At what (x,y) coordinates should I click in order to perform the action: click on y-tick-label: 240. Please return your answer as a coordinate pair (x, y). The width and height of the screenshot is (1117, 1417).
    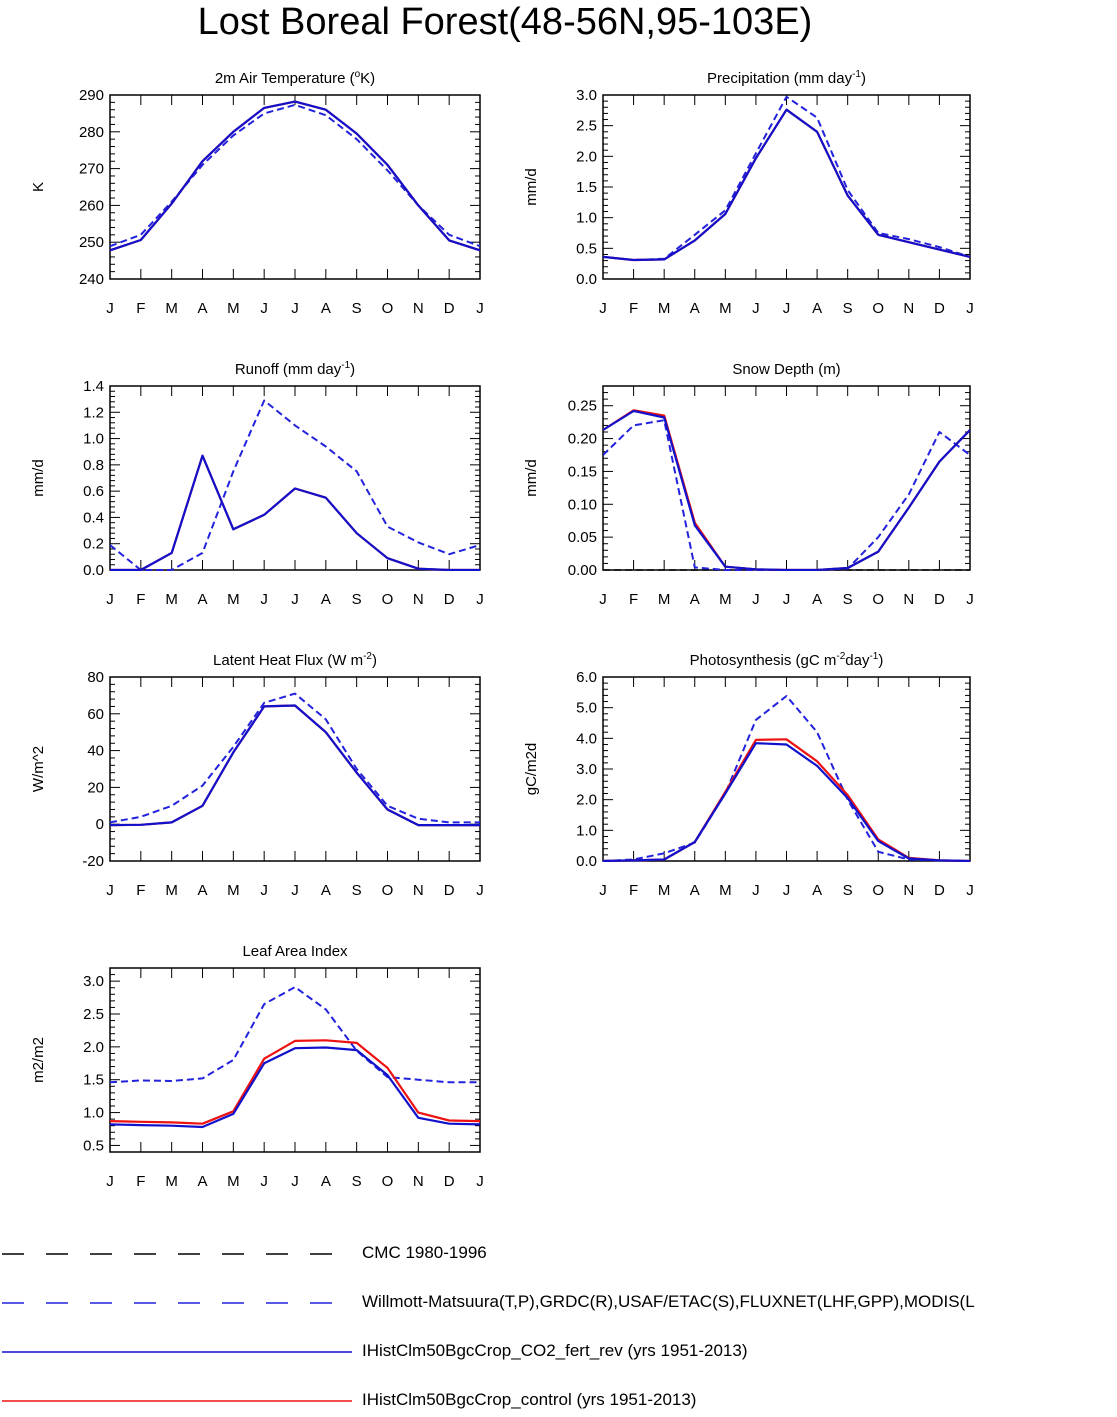
    Looking at the image, I should click on (91, 279).